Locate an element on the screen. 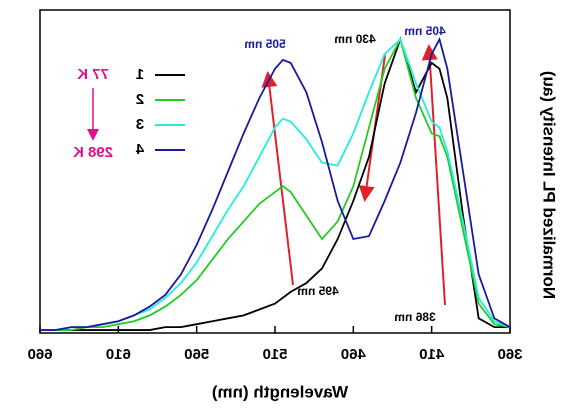  annotation: 386 nm is located at coordinates (414, 317).